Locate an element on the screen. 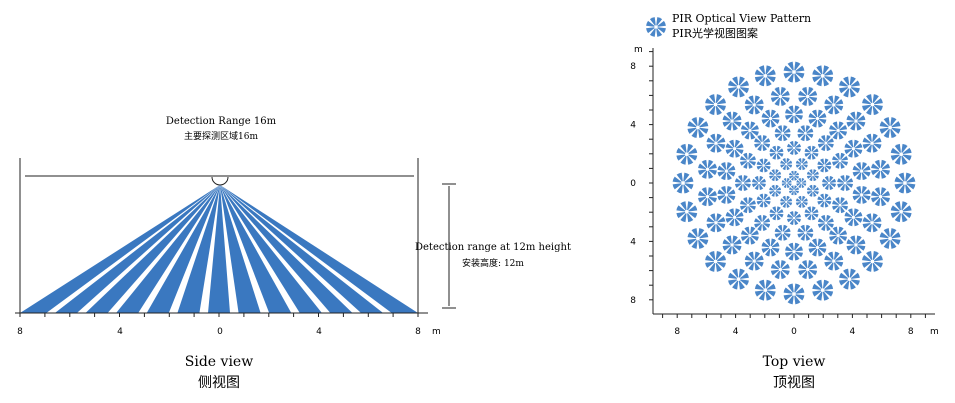 Image resolution: width=955 pixels, height=403 pixels. top-view-caption-en: Top view is located at coordinates (794, 362).